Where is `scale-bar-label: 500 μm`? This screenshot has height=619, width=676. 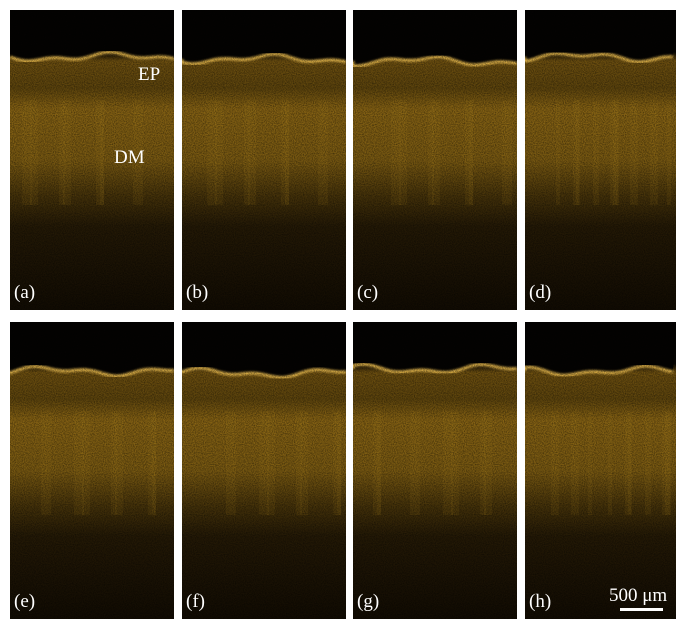 scale-bar-label: 500 μm is located at coordinates (638, 595).